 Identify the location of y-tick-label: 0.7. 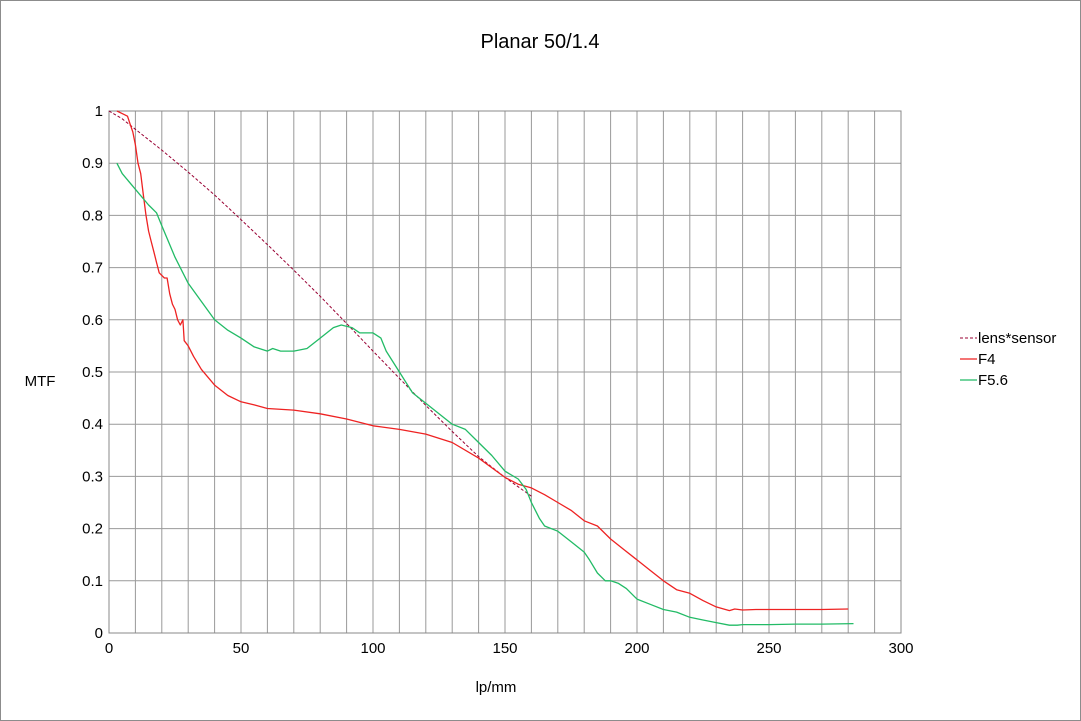
(92, 268).